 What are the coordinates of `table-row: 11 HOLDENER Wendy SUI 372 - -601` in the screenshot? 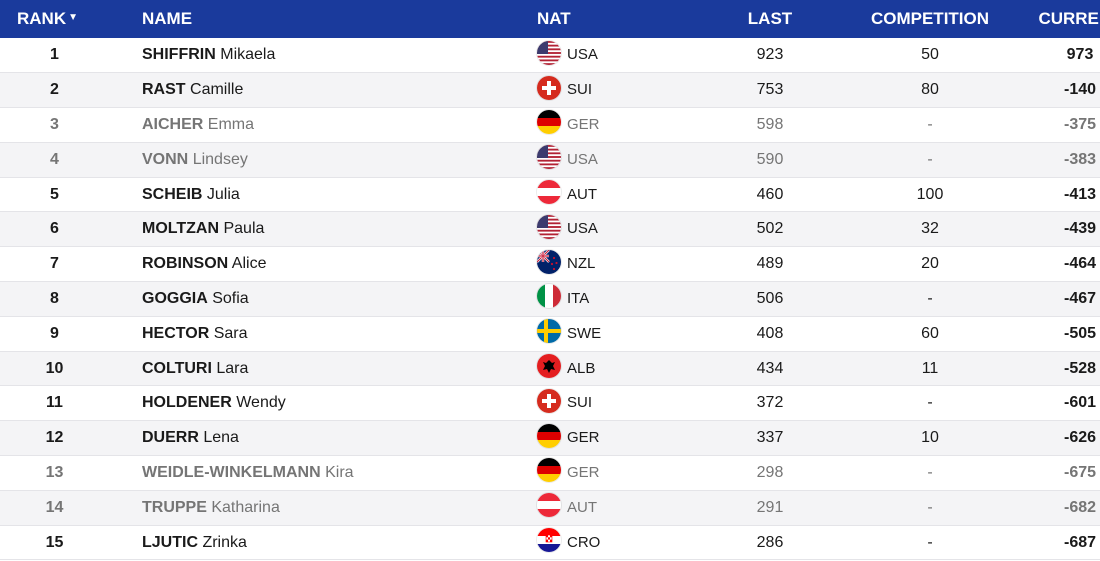 It's located at (550, 403).